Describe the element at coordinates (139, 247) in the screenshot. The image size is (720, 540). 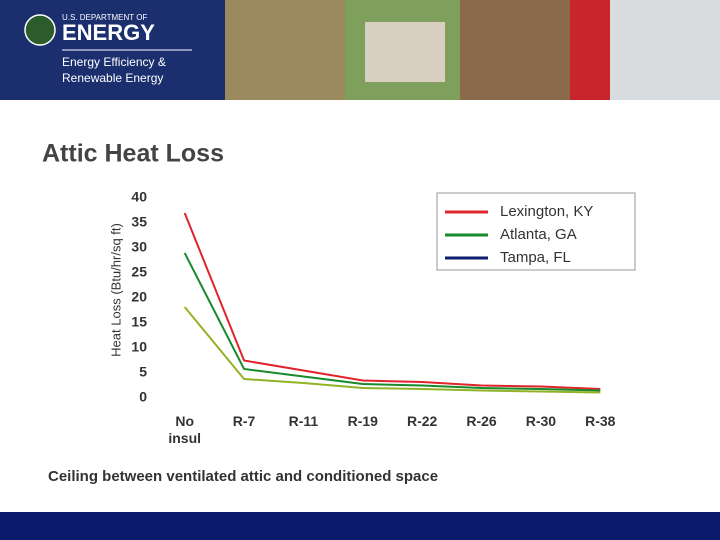
I see `y-tick-label: 30` at that location.